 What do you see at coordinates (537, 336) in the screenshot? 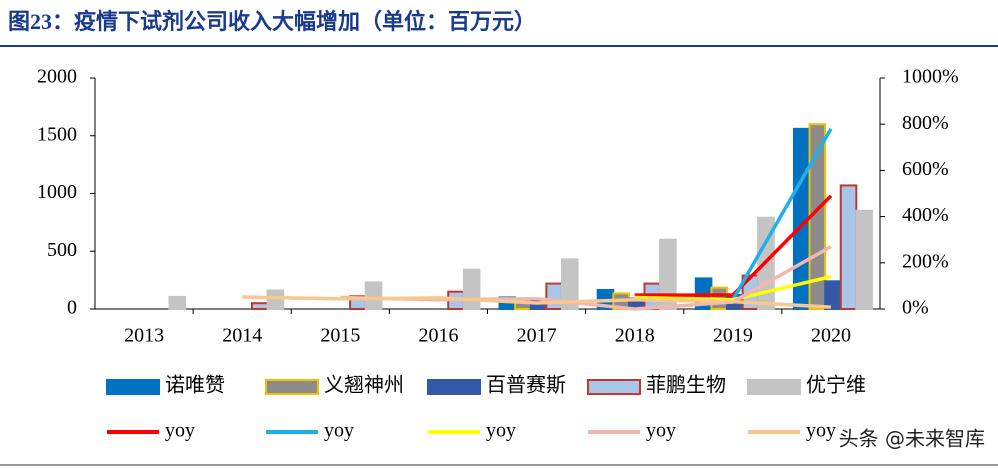
I see `x-tick-label: 2017` at bounding box center [537, 336].